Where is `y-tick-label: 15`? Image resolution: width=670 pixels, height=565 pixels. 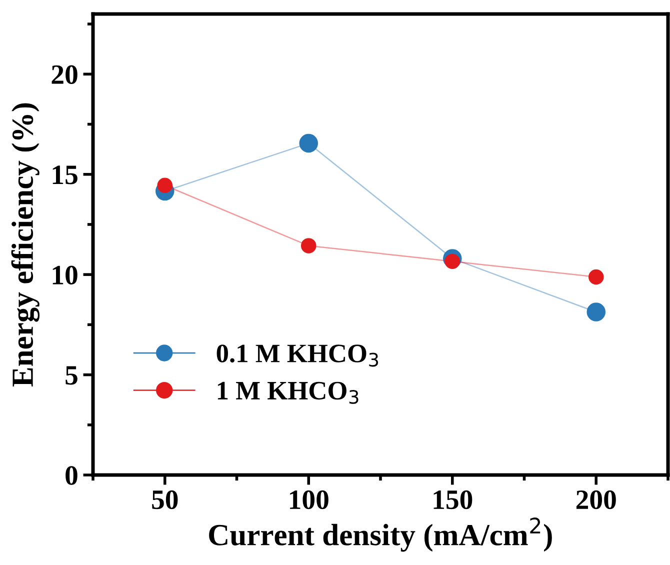 y-tick-label: 15 is located at coordinates (65, 175).